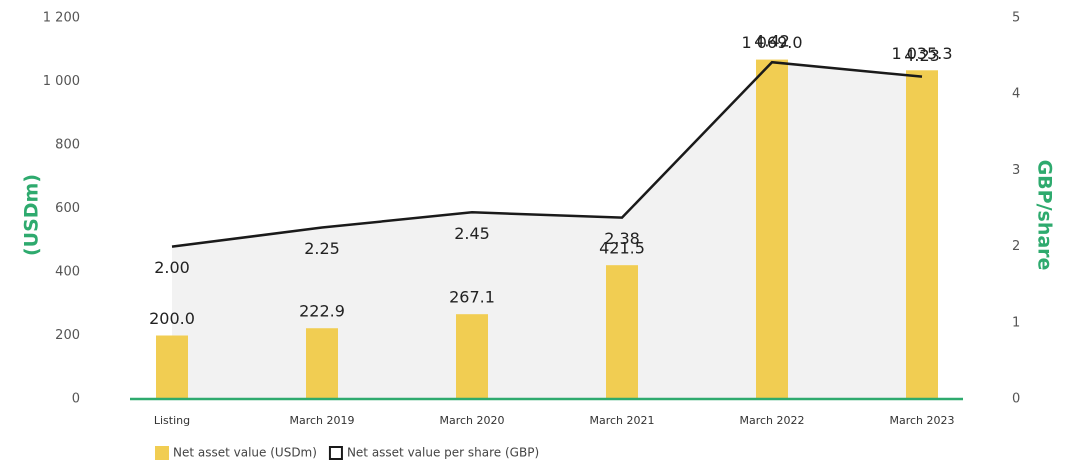 This screenshot has height=462, width=1070. Describe the element at coordinates (621, 420) in the screenshot. I see `x-tick-label: March 2021` at that location.